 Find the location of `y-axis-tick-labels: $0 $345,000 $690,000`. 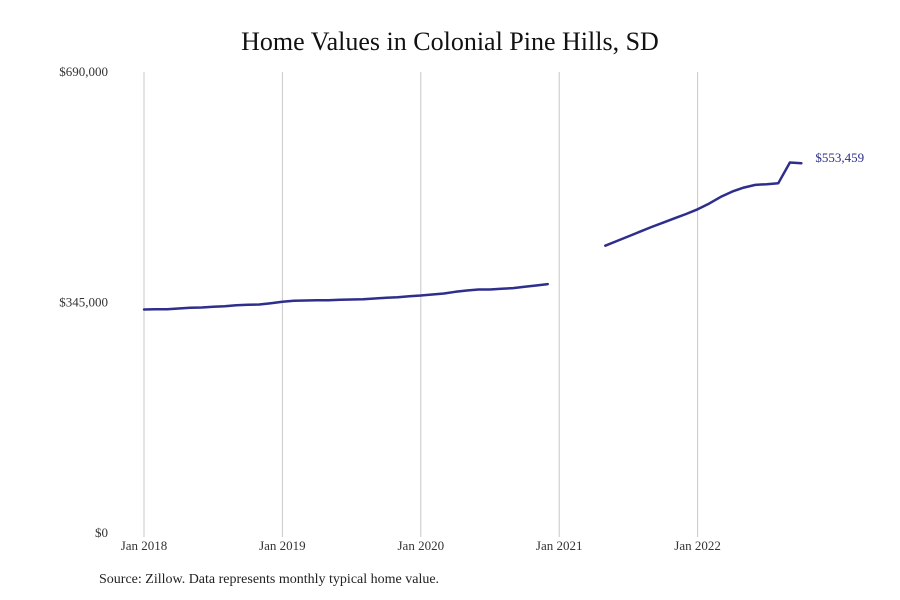

y-axis-tick-labels: $0 $345,000 $690,000 is located at coordinates (83, 302).